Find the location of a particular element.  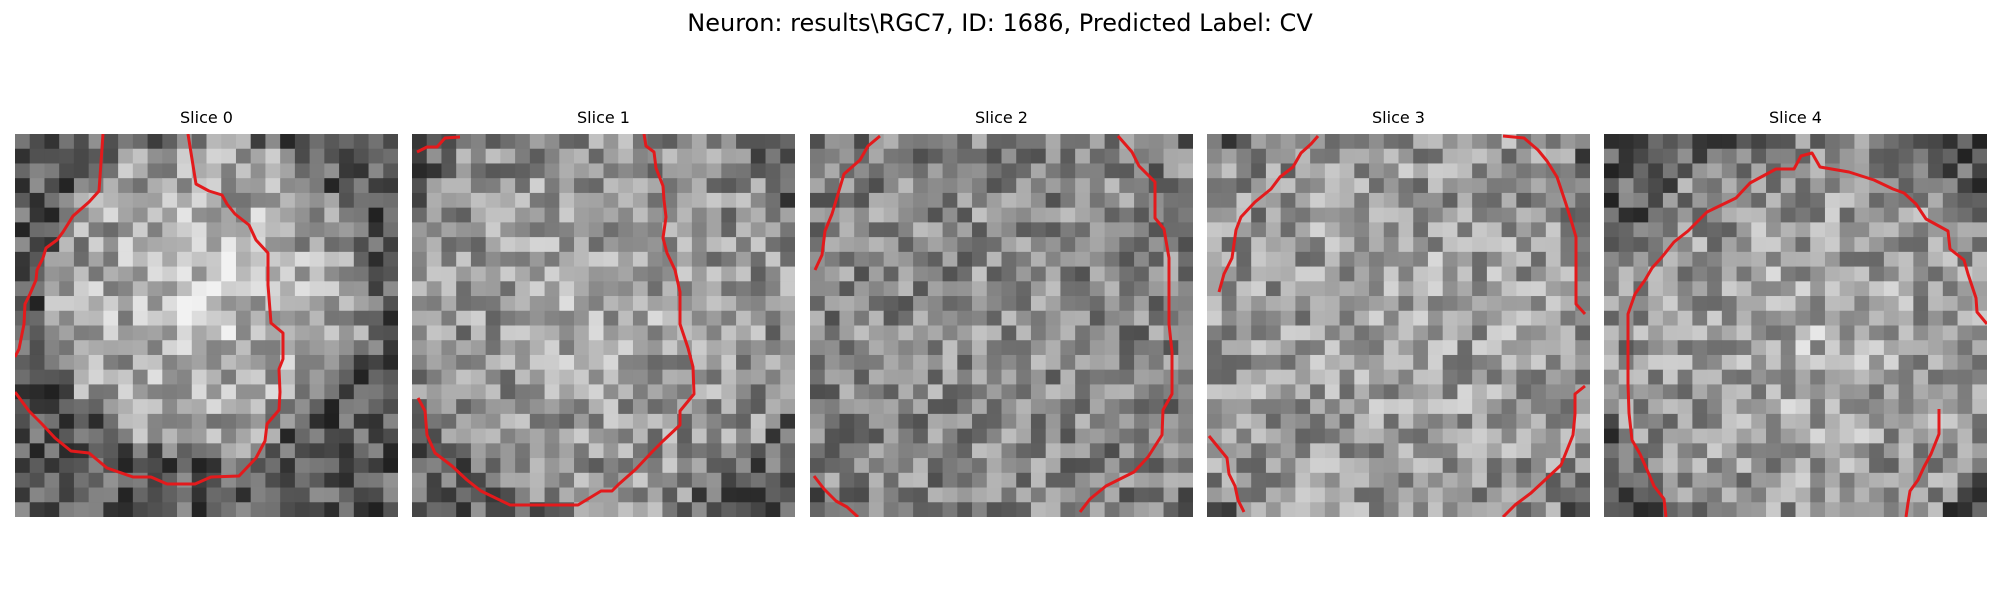

slice-4-contour-a is located at coordinates (1806, 334).